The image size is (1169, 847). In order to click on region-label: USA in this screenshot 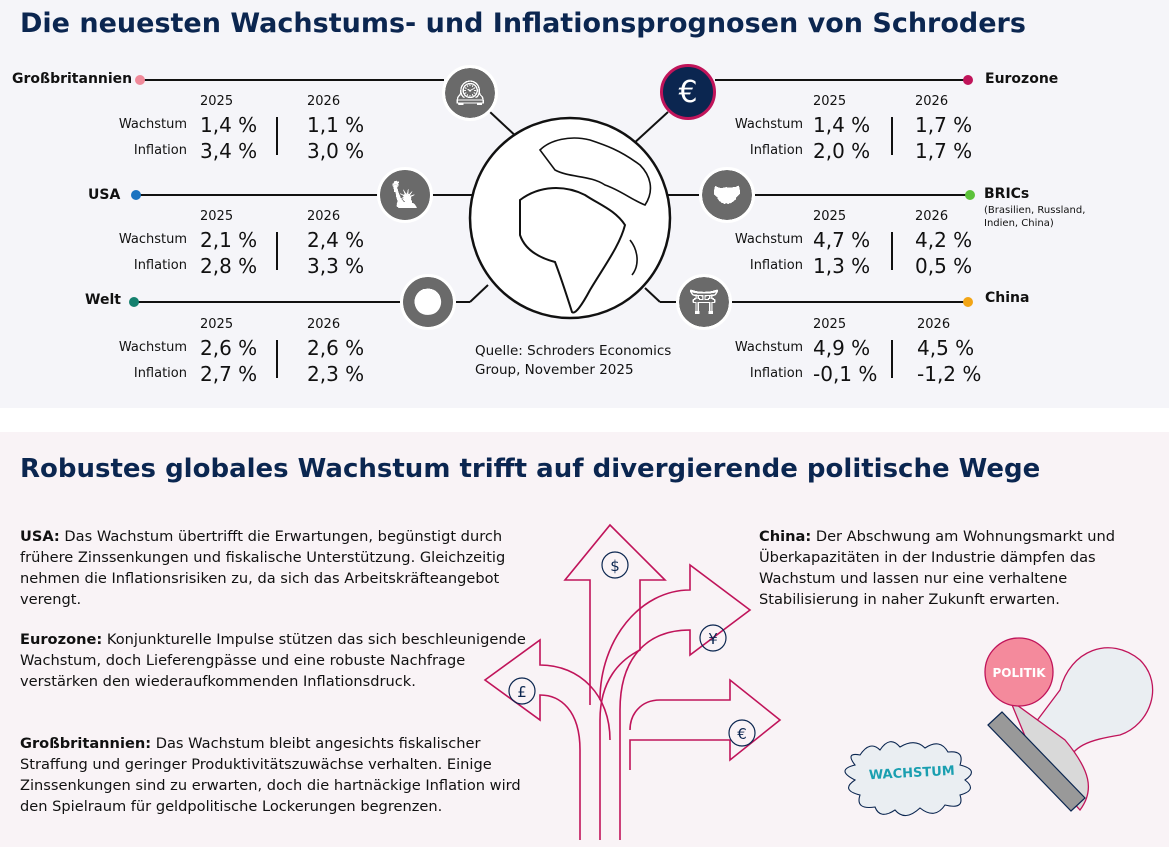, I will do `click(104, 195)`.